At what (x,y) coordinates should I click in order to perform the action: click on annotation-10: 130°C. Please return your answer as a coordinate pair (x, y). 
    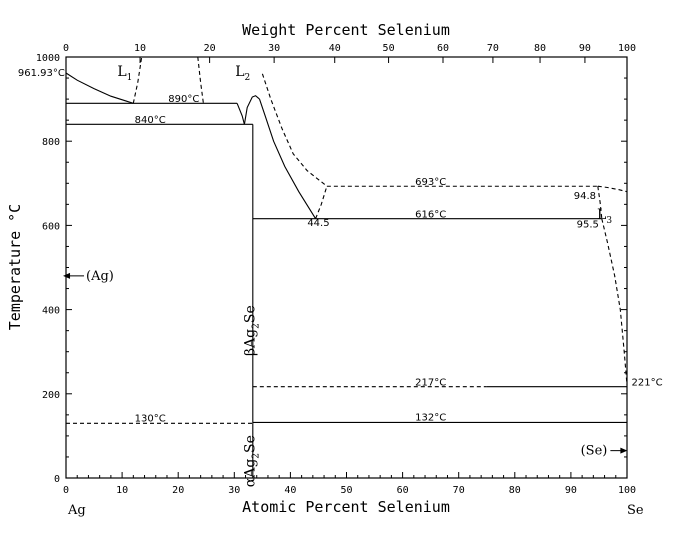
    Looking at the image, I should click on (150, 419).